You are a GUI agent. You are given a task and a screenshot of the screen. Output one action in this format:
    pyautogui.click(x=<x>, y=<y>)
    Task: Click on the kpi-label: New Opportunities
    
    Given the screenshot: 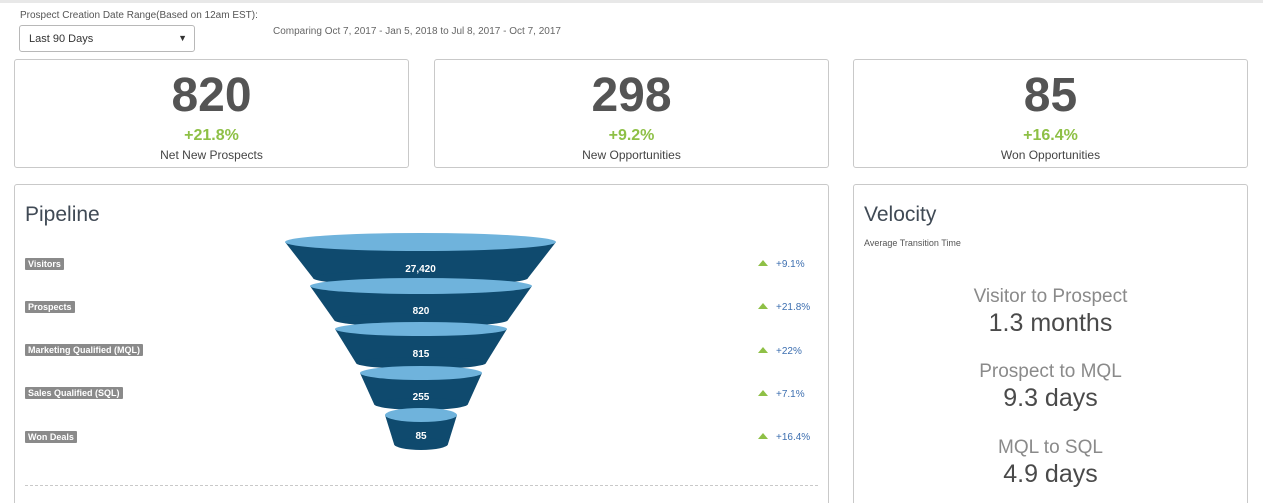 What is the action you would take?
    pyautogui.click(x=631, y=155)
    